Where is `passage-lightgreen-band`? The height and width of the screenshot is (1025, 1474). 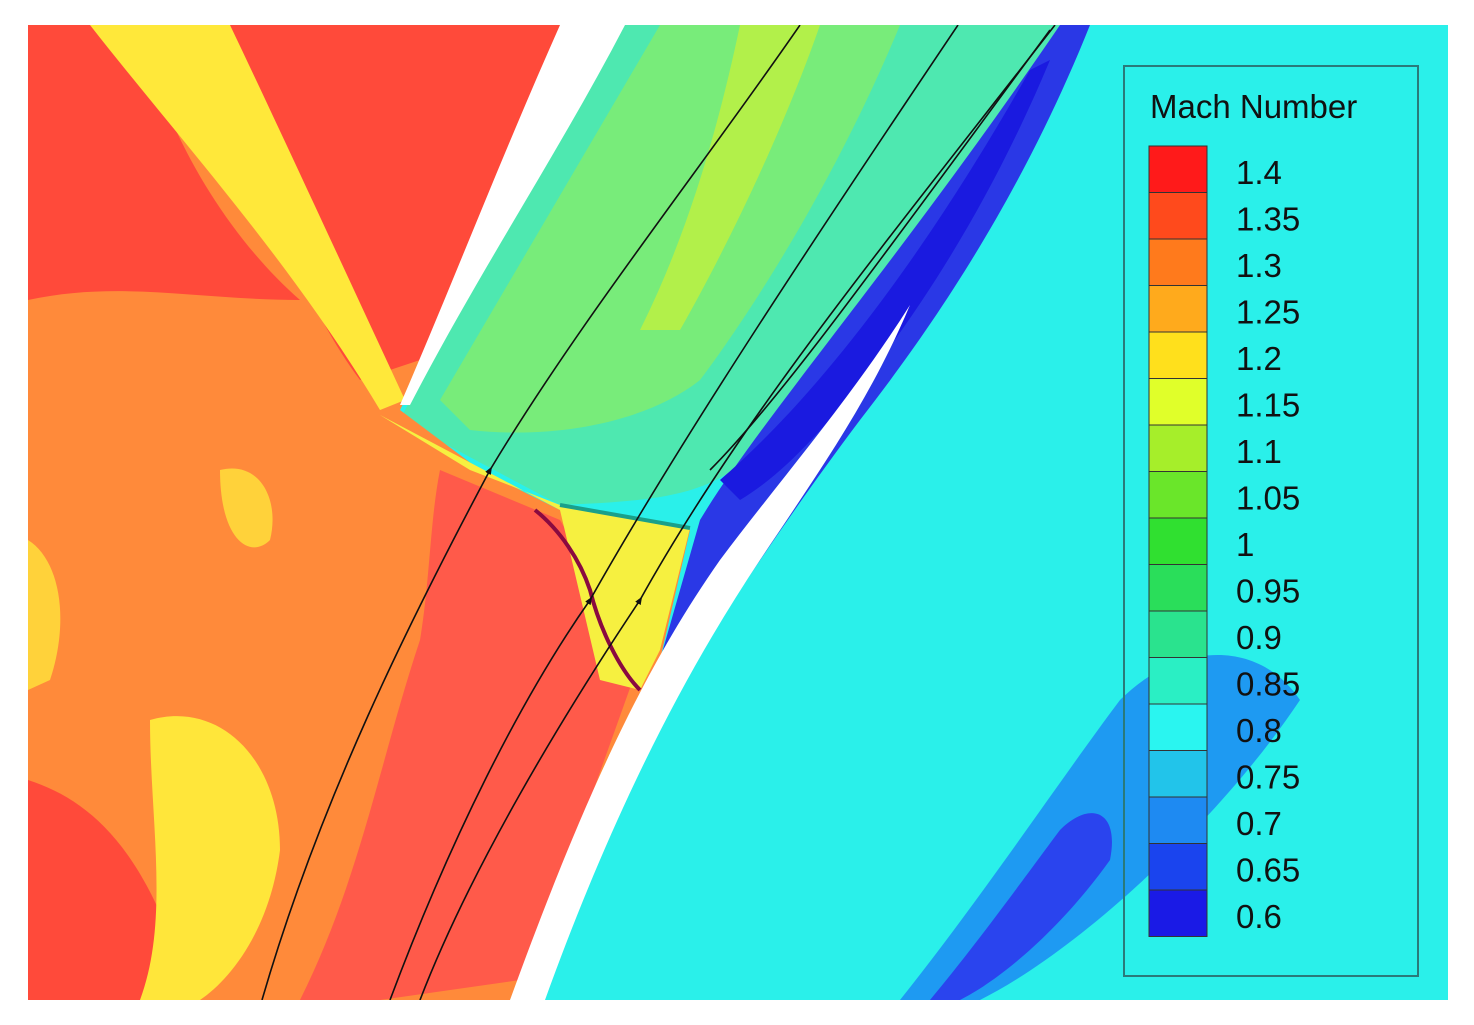
passage-lightgreen-band is located at coordinates (670, 229).